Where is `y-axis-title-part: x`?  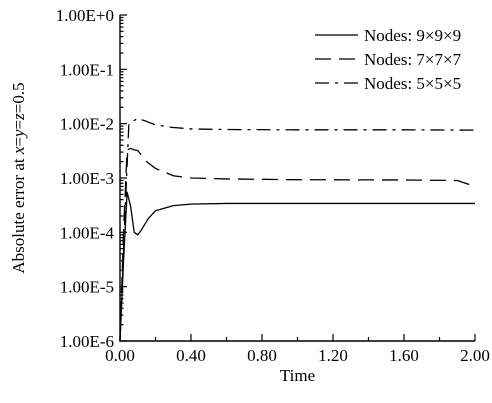
y-axis-title-part: x is located at coordinates (18, 150).